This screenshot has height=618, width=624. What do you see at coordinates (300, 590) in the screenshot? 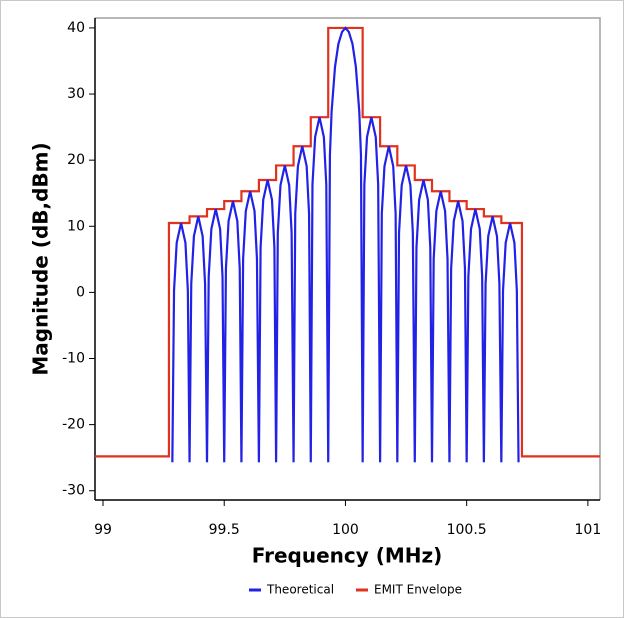
I see `legend-label: Theoretical` at bounding box center [300, 590].